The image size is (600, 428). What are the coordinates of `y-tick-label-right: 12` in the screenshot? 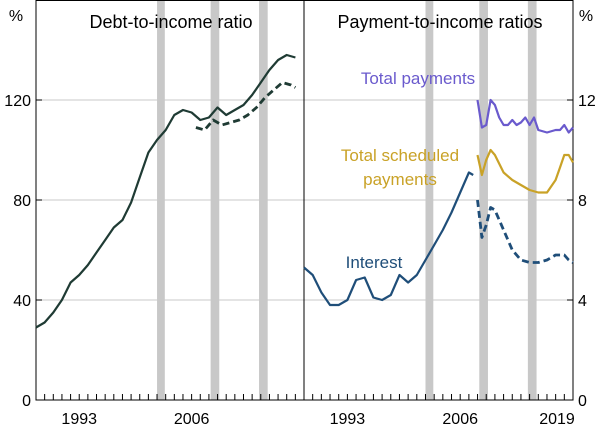 It's located at (587, 101).